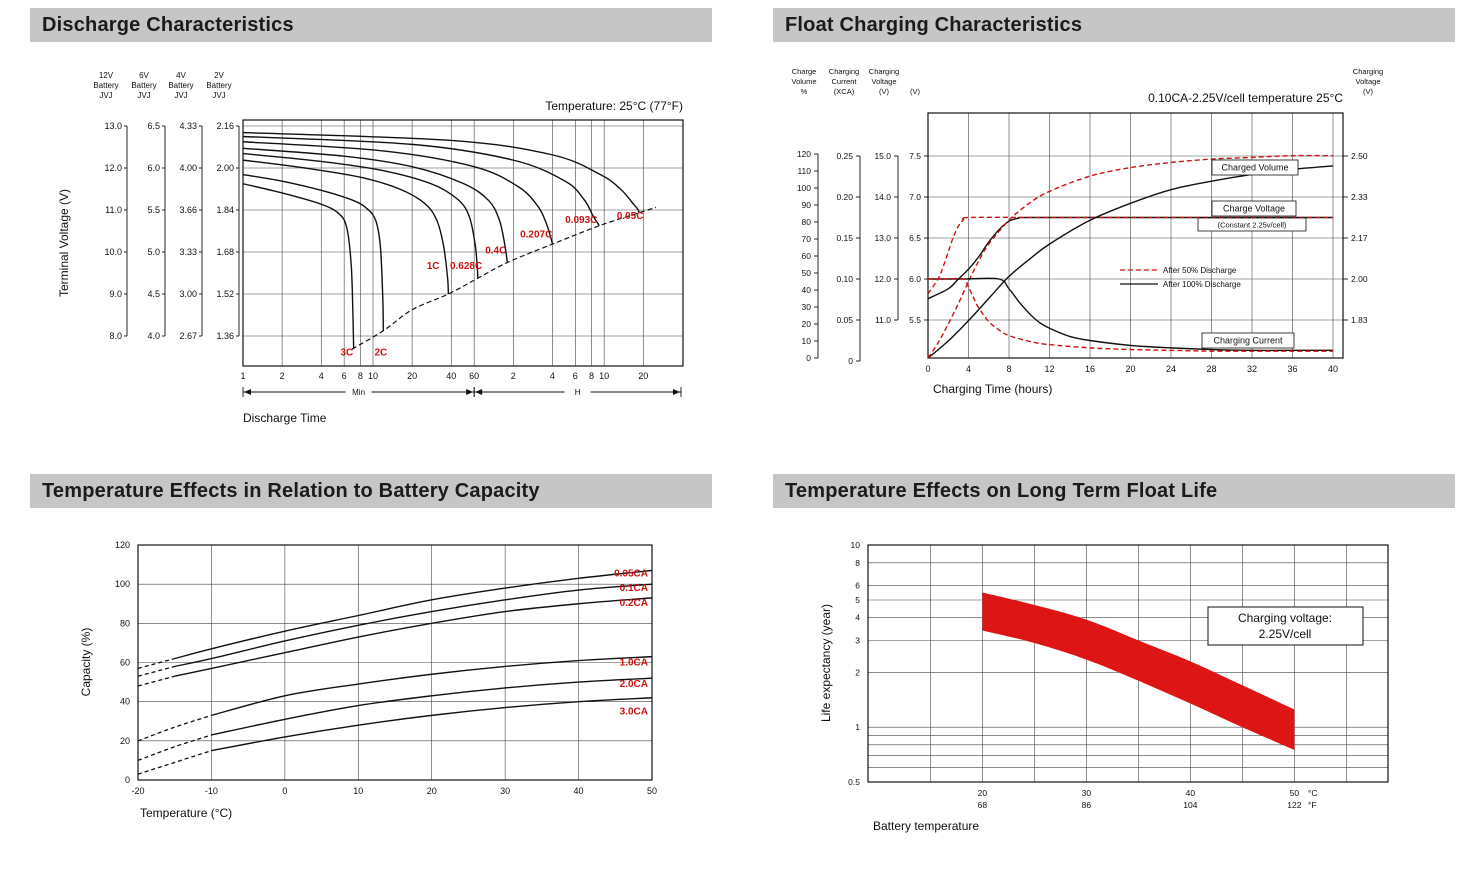 The image size is (1483, 875). I want to click on svg-text: 0.05CA, so click(631, 573).